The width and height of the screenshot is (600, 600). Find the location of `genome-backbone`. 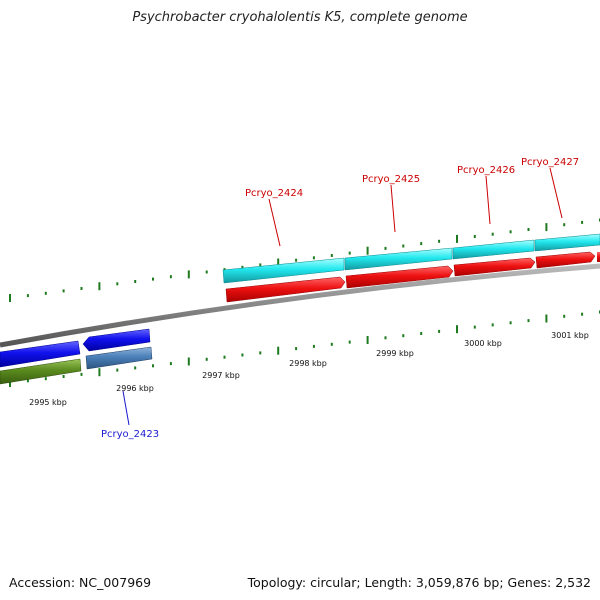

genome-backbone is located at coordinates (300, 305).